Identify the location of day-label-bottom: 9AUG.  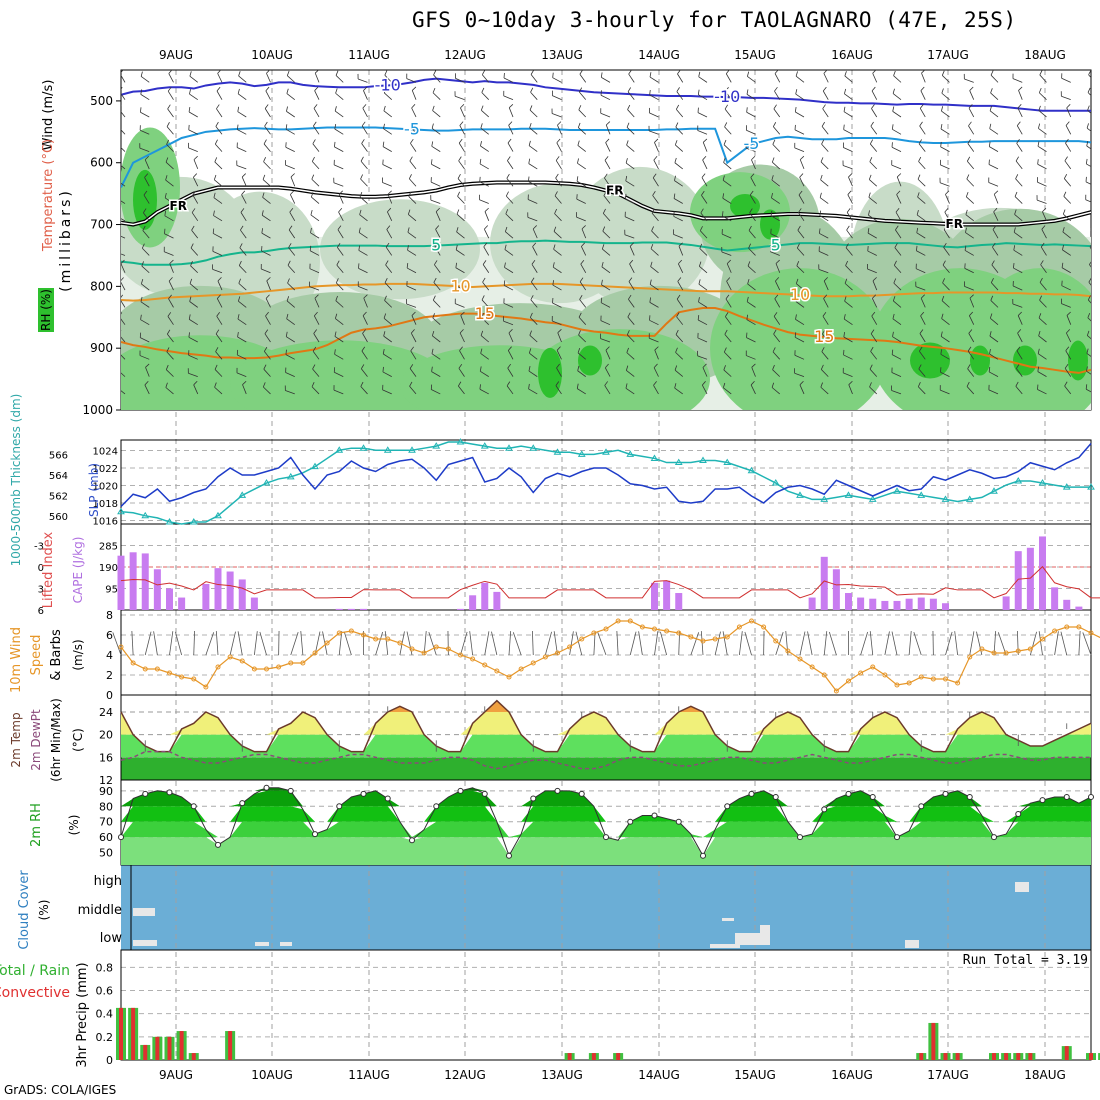
(176, 1075).